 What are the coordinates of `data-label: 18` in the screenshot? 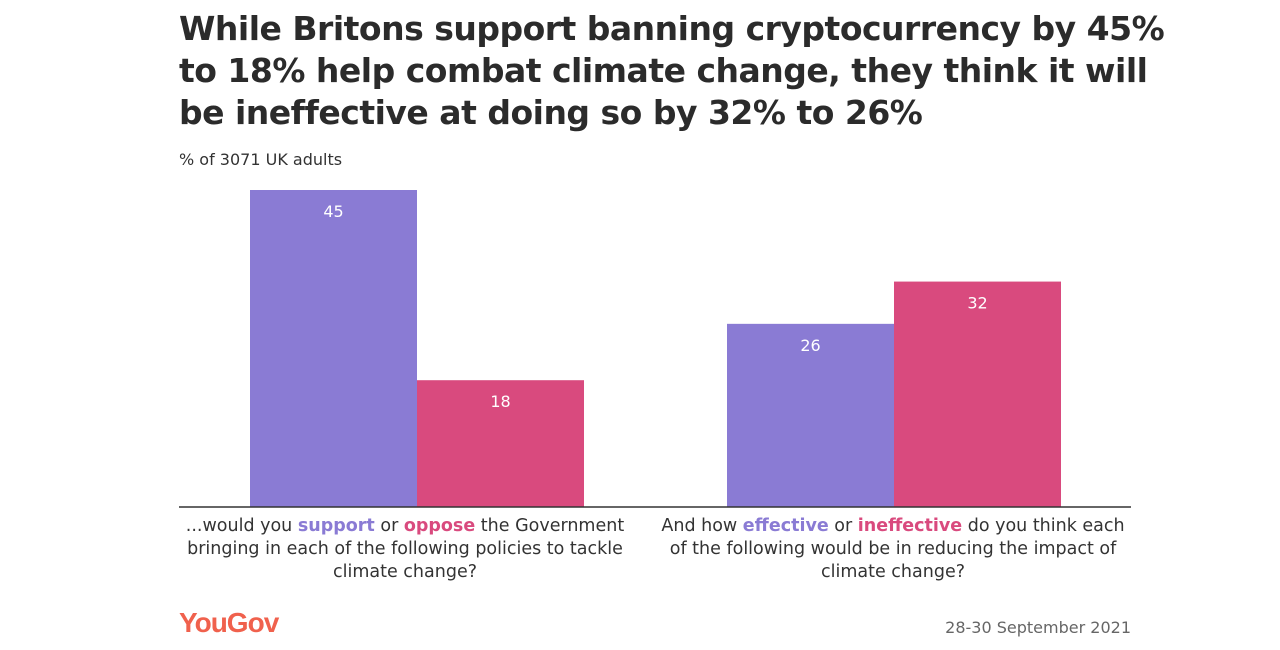 It's located at (500, 401).